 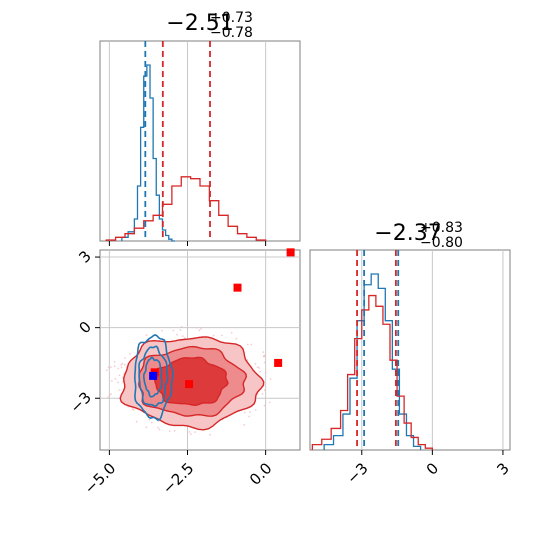 What do you see at coordinates (441, 243) in the screenshot?
I see `panel-marginal-y-title-lower: −0.80` at bounding box center [441, 243].